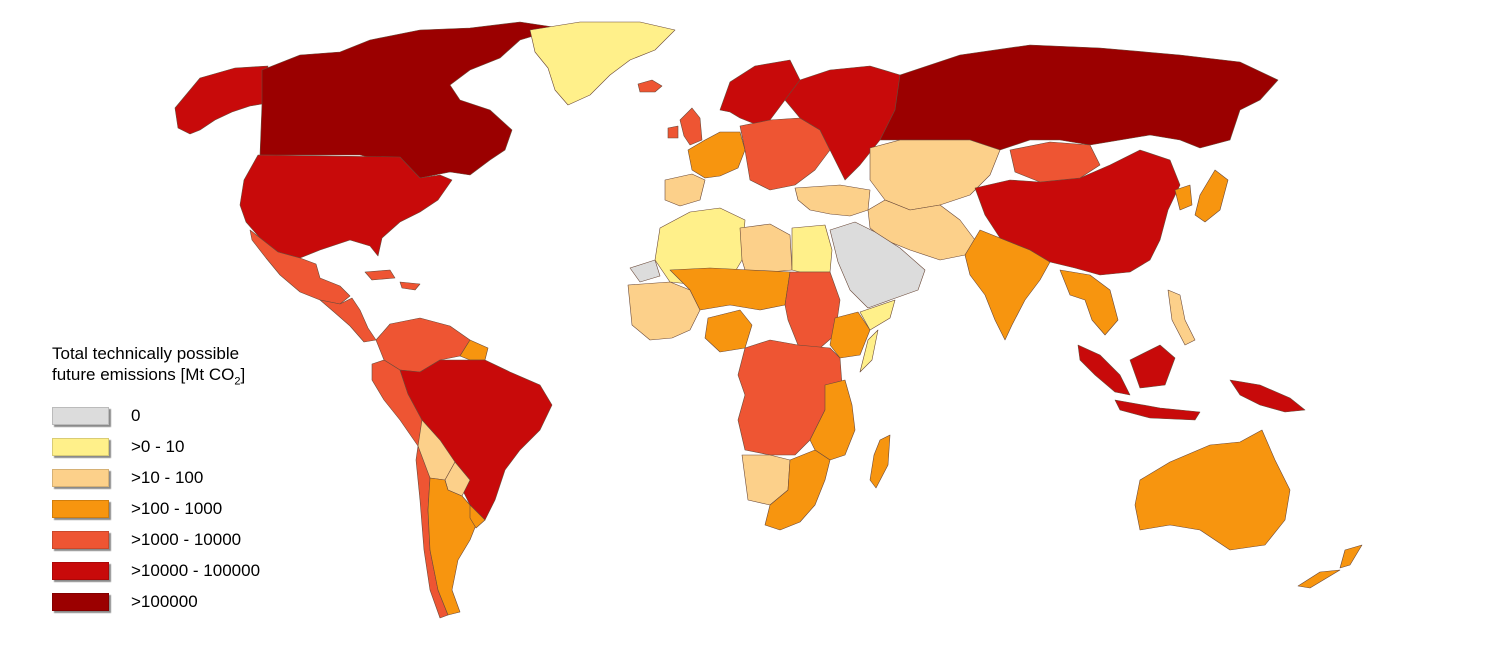 This screenshot has width=1503, height=650. What do you see at coordinates (167, 477) in the screenshot?
I see `legend-label: >10 - 100` at bounding box center [167, 477].